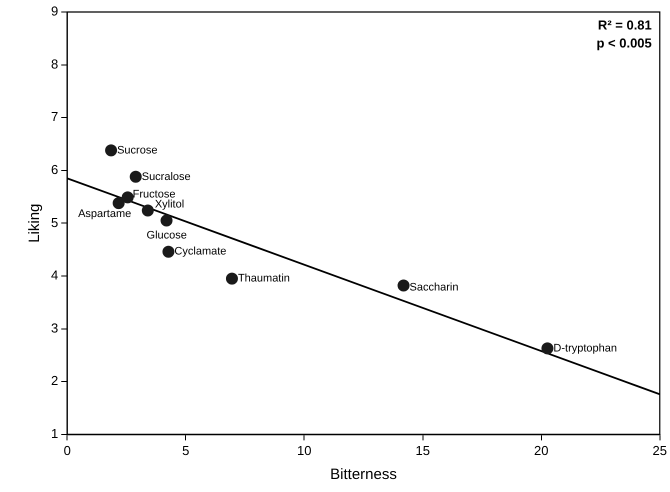 The height and width of the screenshot is (492, 670). What do you see at coordinates (54, 222) in the screenshot?
I see `y-tick-label: 5` at bounding box center [54, 222].